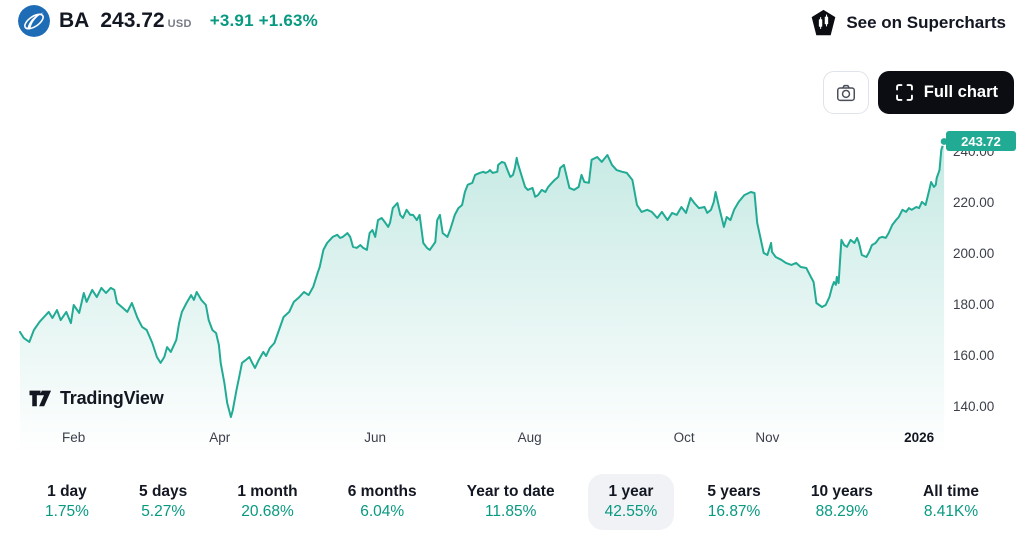 The image size is (1024, 556). I want to click on supercharts-gem-icon, so click(824, 22).